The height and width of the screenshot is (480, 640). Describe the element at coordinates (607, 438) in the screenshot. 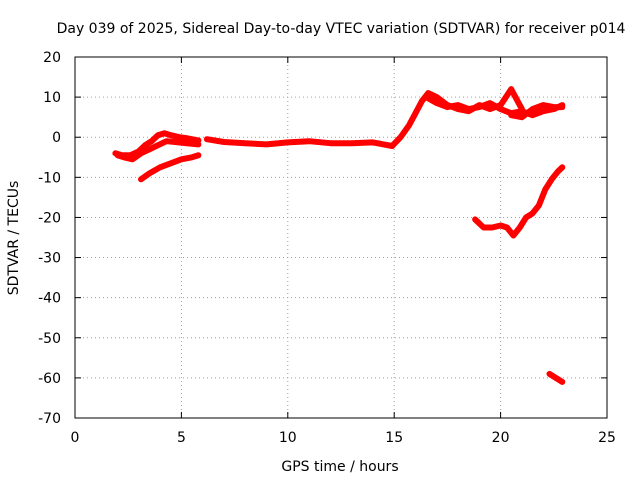

I see `x-tick-label: 25` at that location.